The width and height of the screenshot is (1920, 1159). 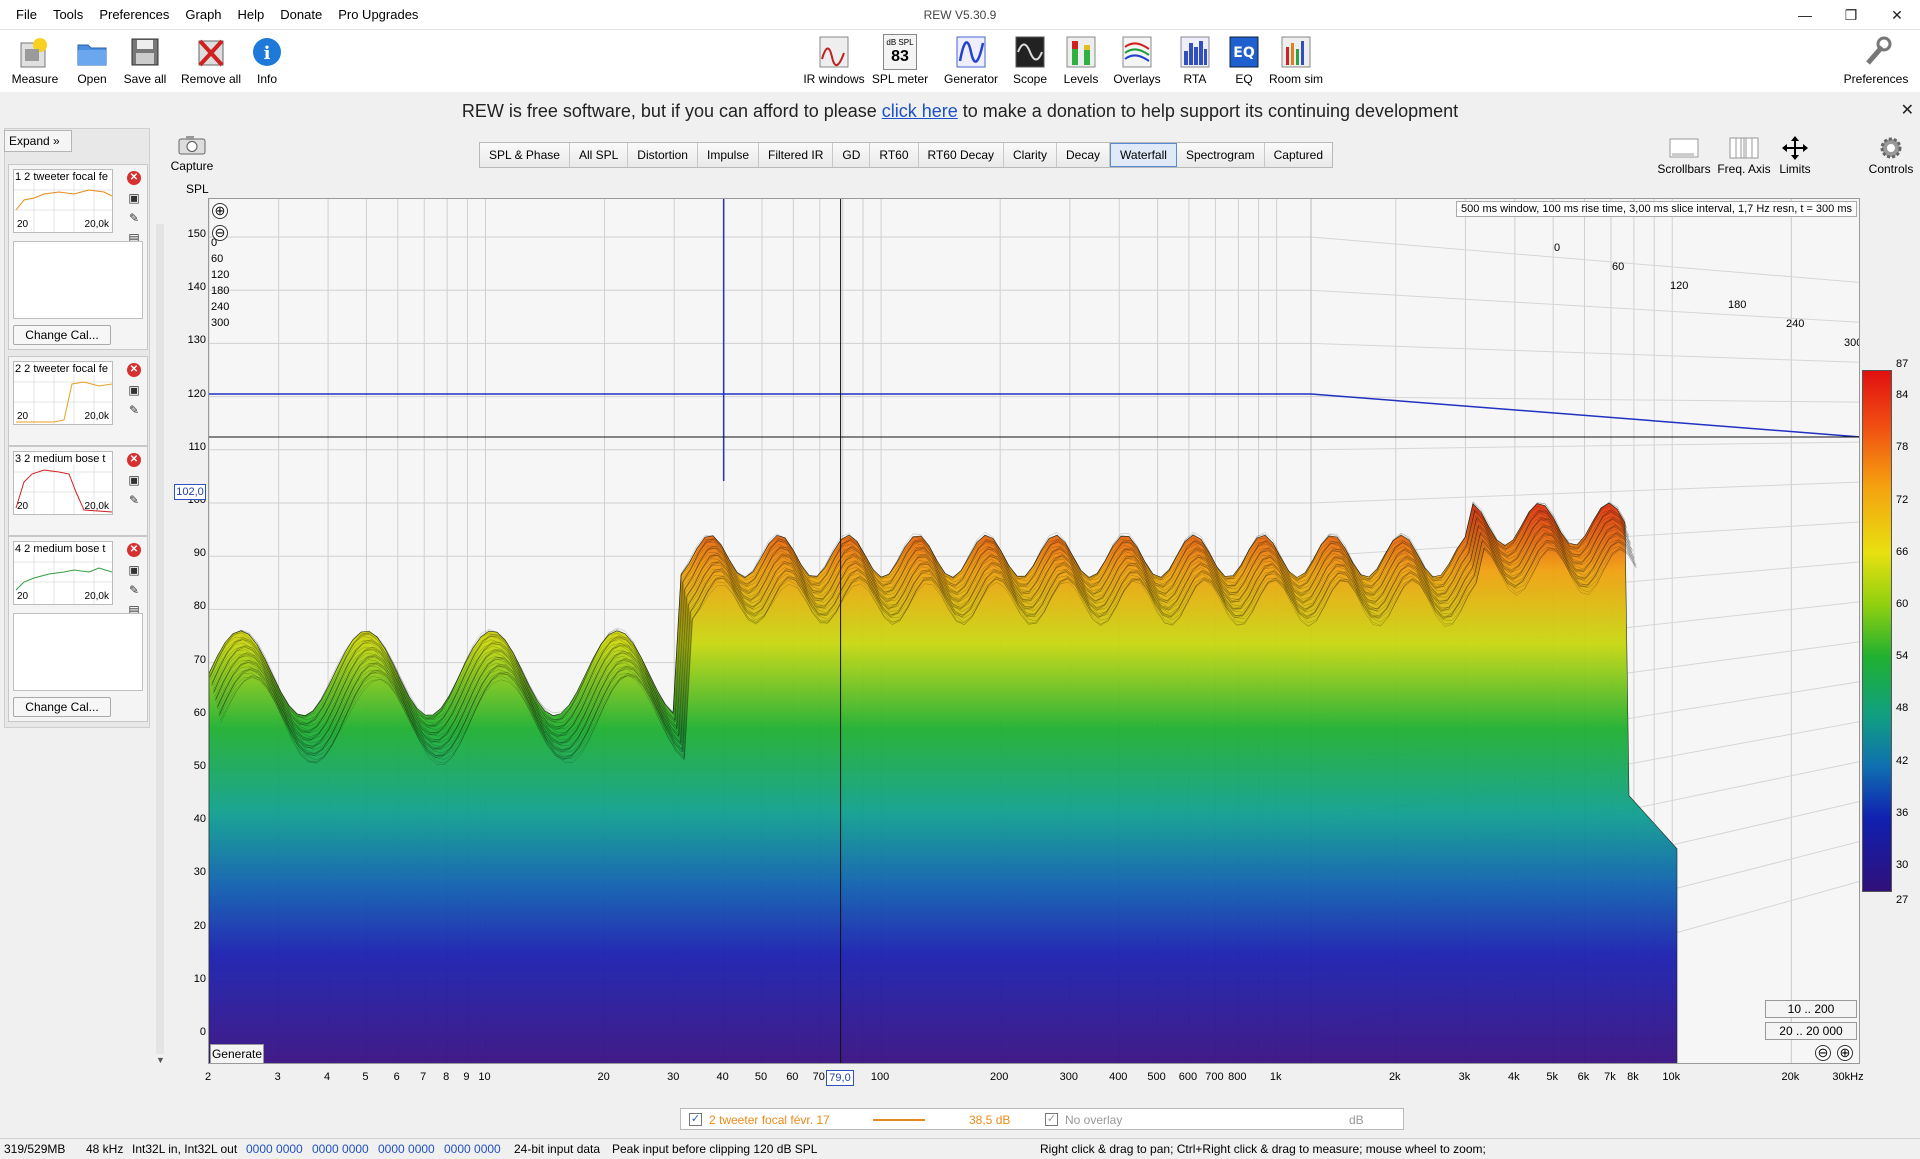 What do you see at coordinates (1296, 60) in the screenshot?
I see `room-sim-button: Room sim` at bounding box center [1296, 60].